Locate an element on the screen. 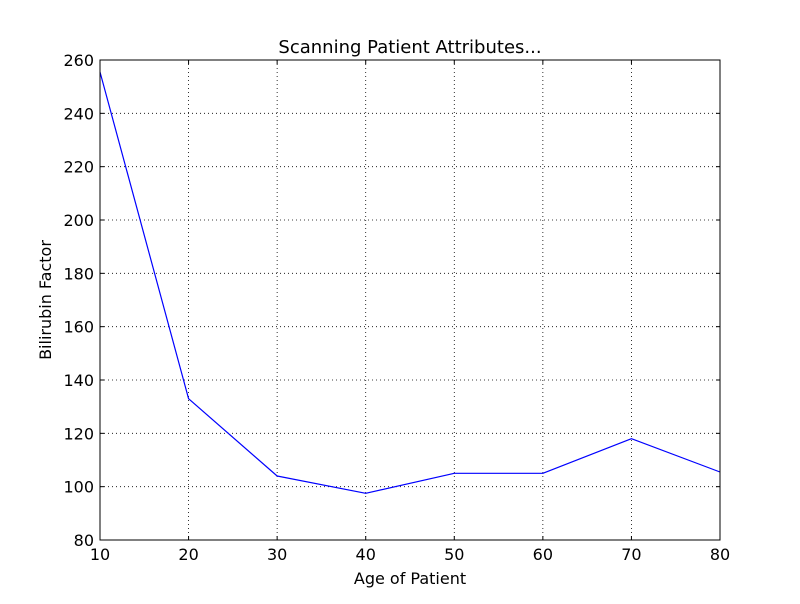 This screenshot has height=604, width=800. y-tick-label: 80 is located at coordinates (84, 540).